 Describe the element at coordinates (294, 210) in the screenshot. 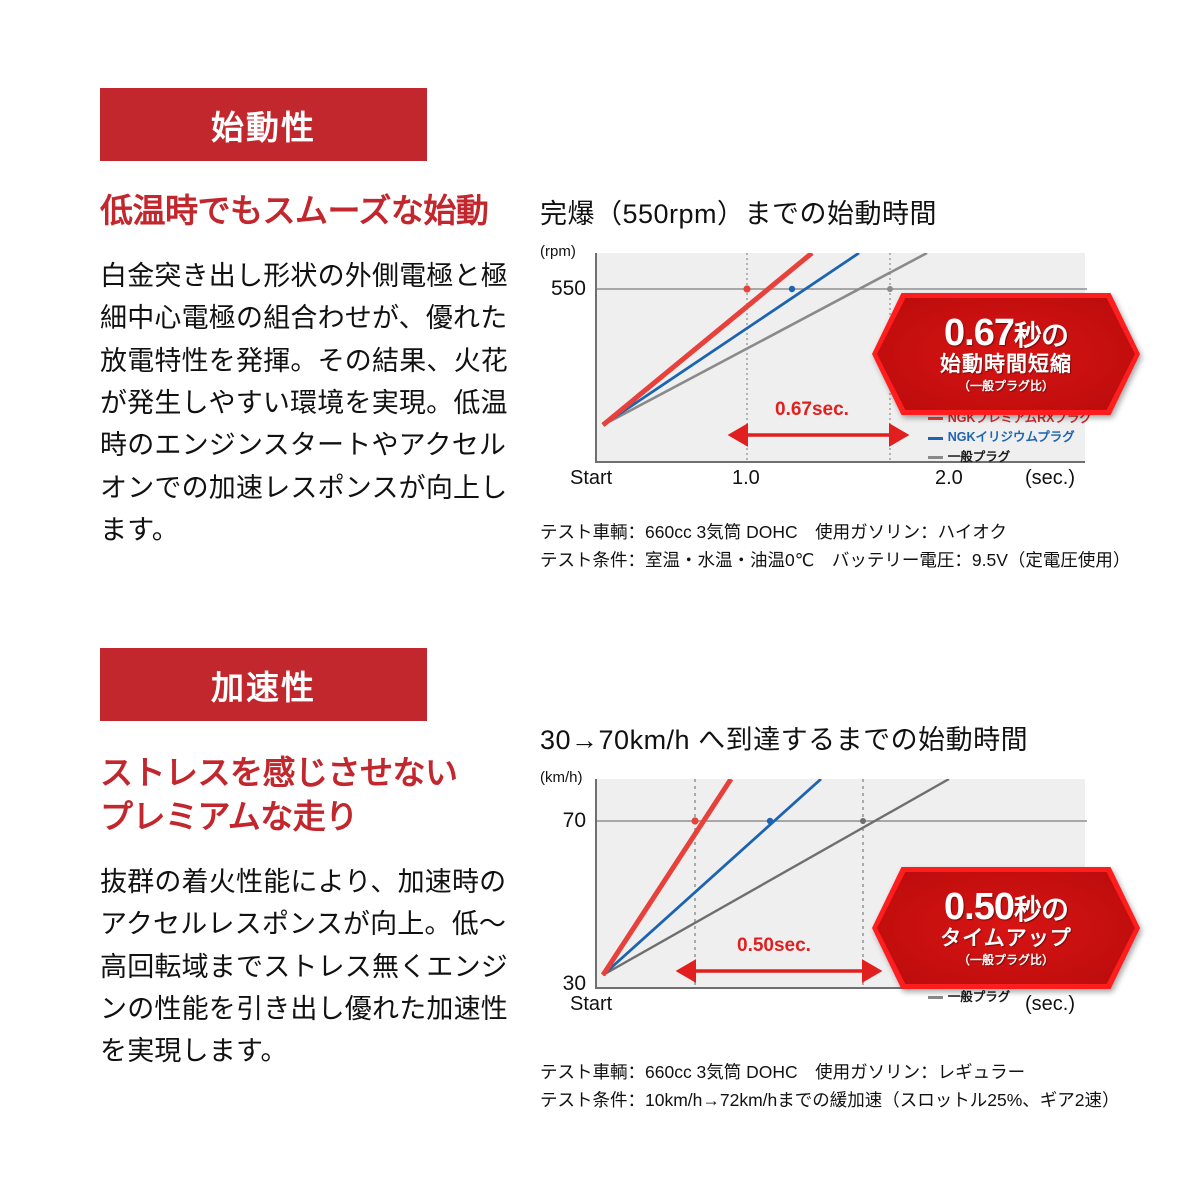

I see `section-1-headline: 低温時でもスムーズな始動` at that location.